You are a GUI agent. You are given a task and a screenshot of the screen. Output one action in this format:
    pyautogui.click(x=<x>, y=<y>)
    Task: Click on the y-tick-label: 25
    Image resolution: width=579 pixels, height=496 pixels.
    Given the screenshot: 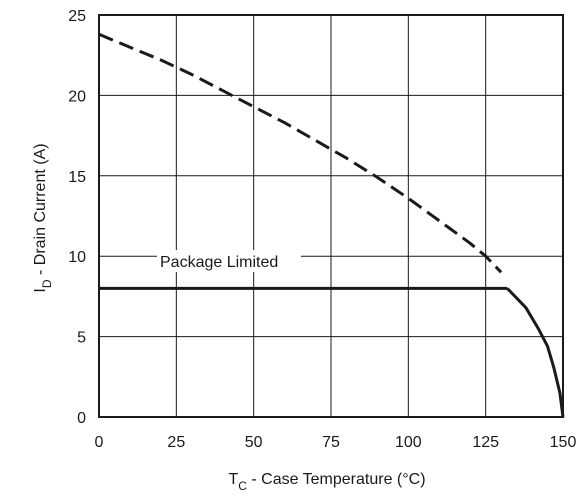 What is the action you would take?
    pyautogui.click(x=77, y=16)
    